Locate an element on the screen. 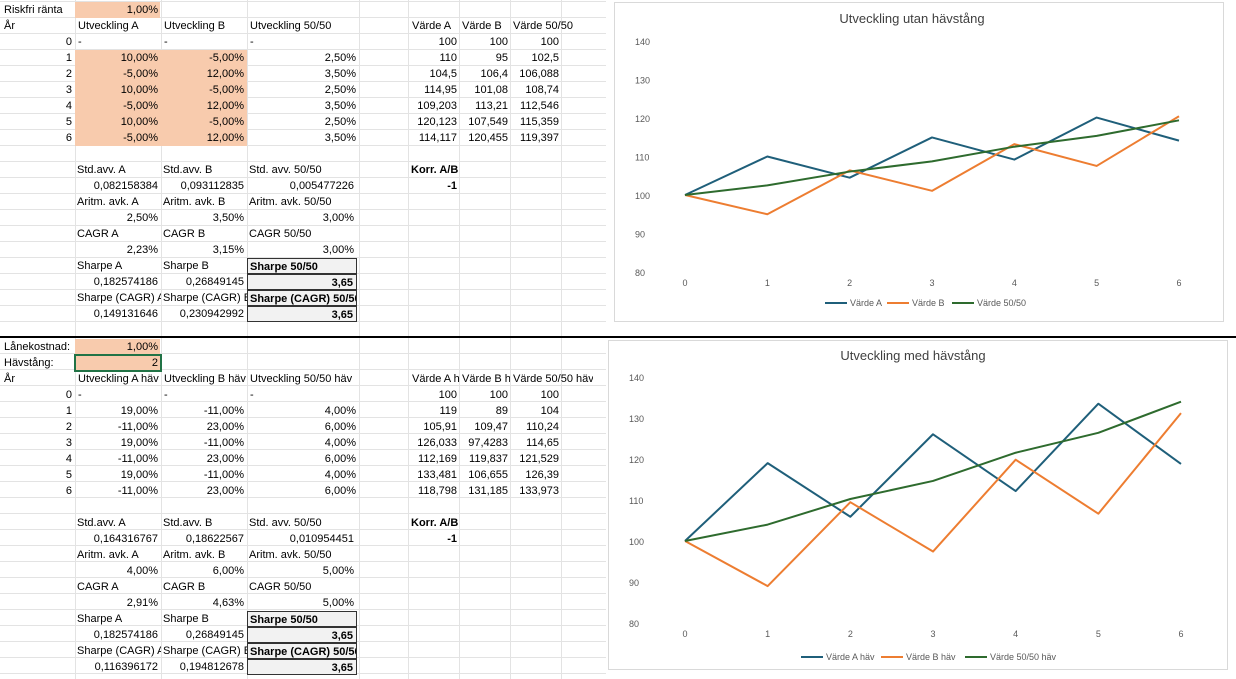 The height and width of the screenshot is (679, 1236). val-5050-cell: 114,65 is located at coordinates (542, 443).